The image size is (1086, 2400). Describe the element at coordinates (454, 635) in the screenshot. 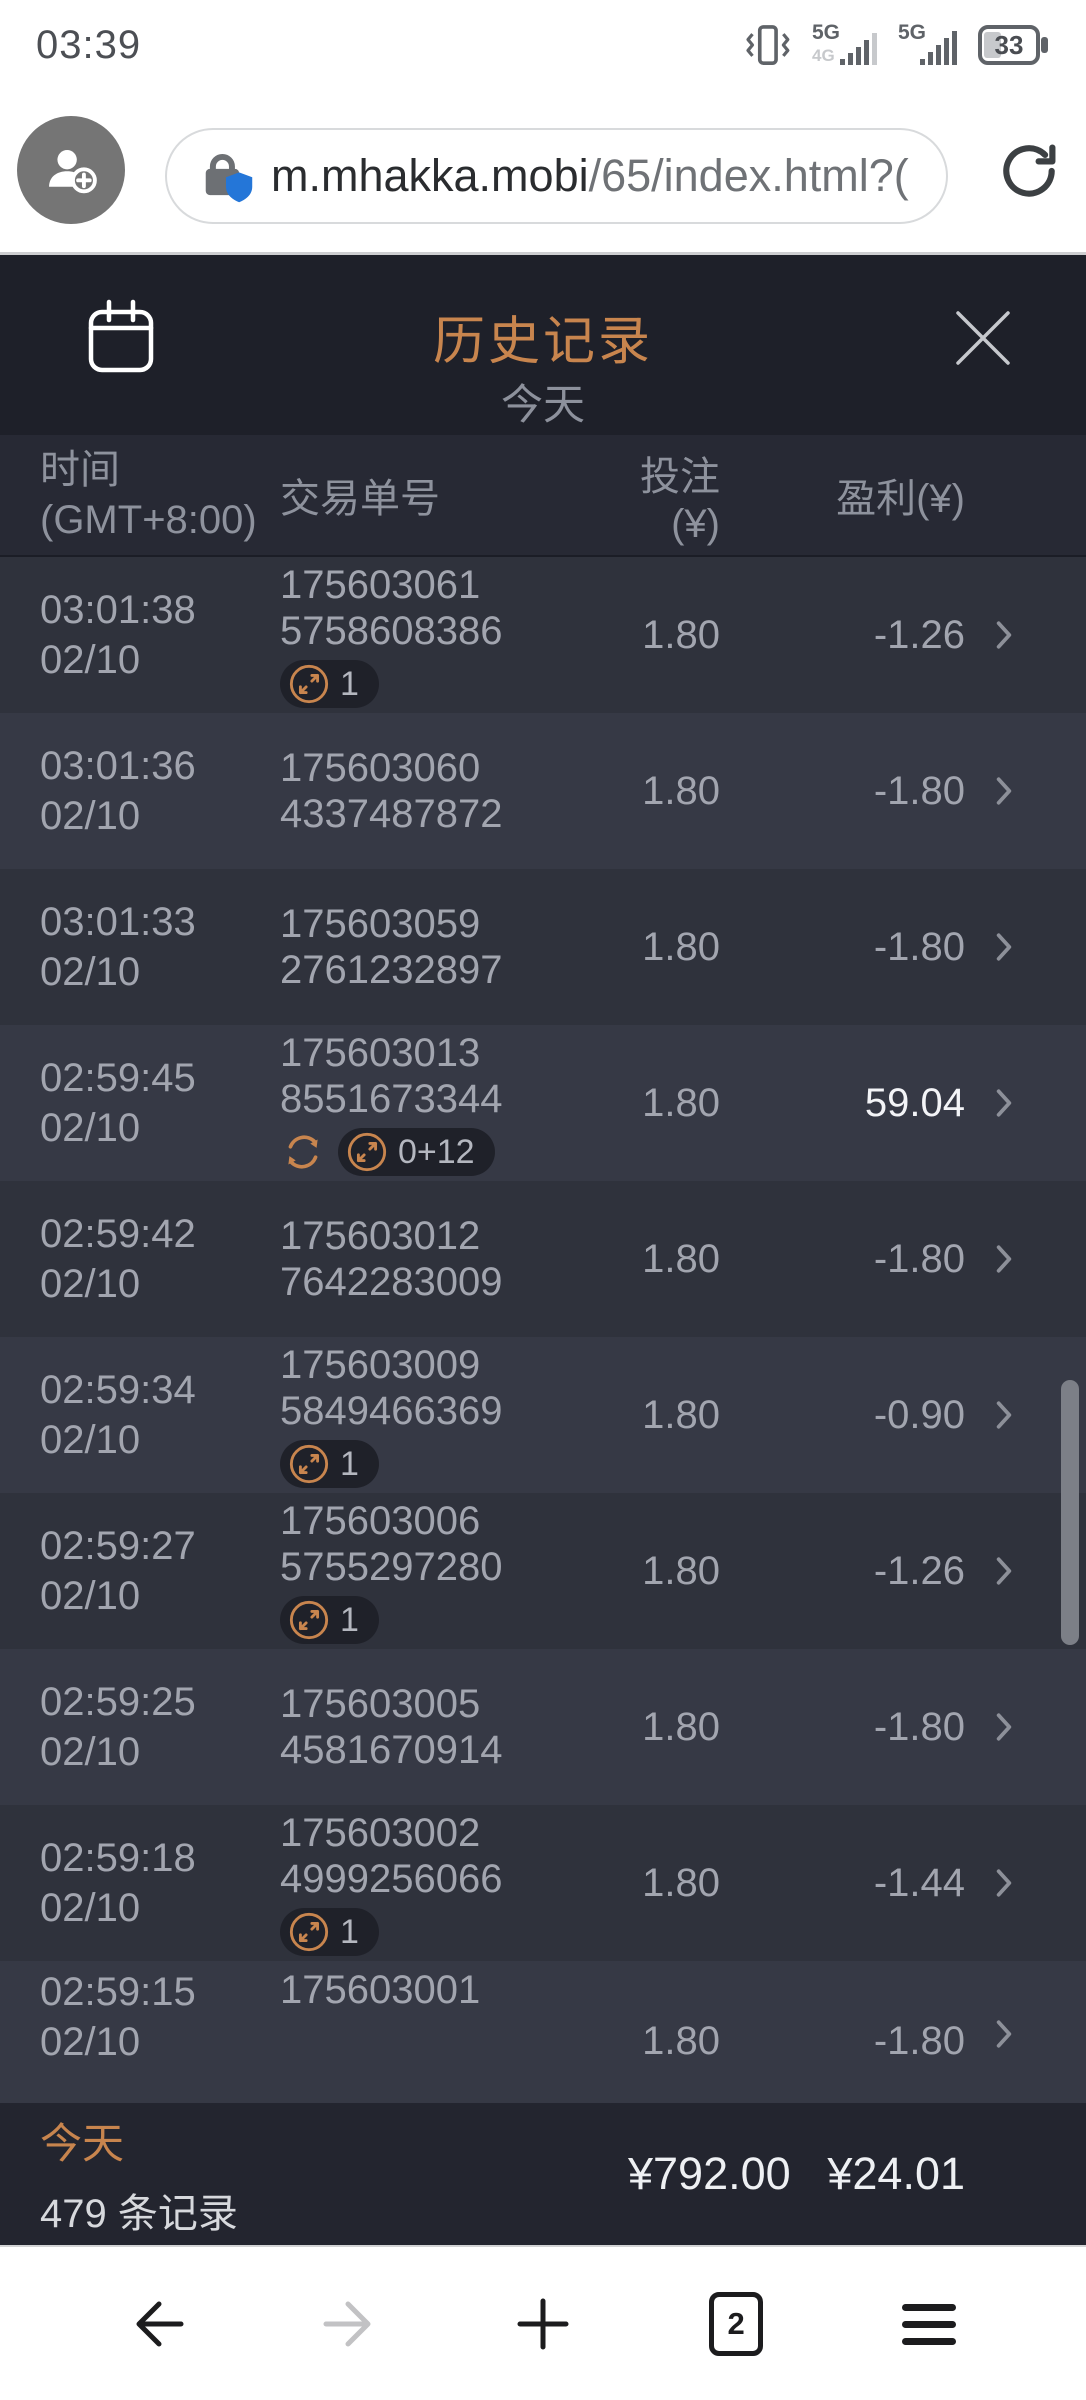

I see `record-order: 175603061 5758608386 1` at that location.